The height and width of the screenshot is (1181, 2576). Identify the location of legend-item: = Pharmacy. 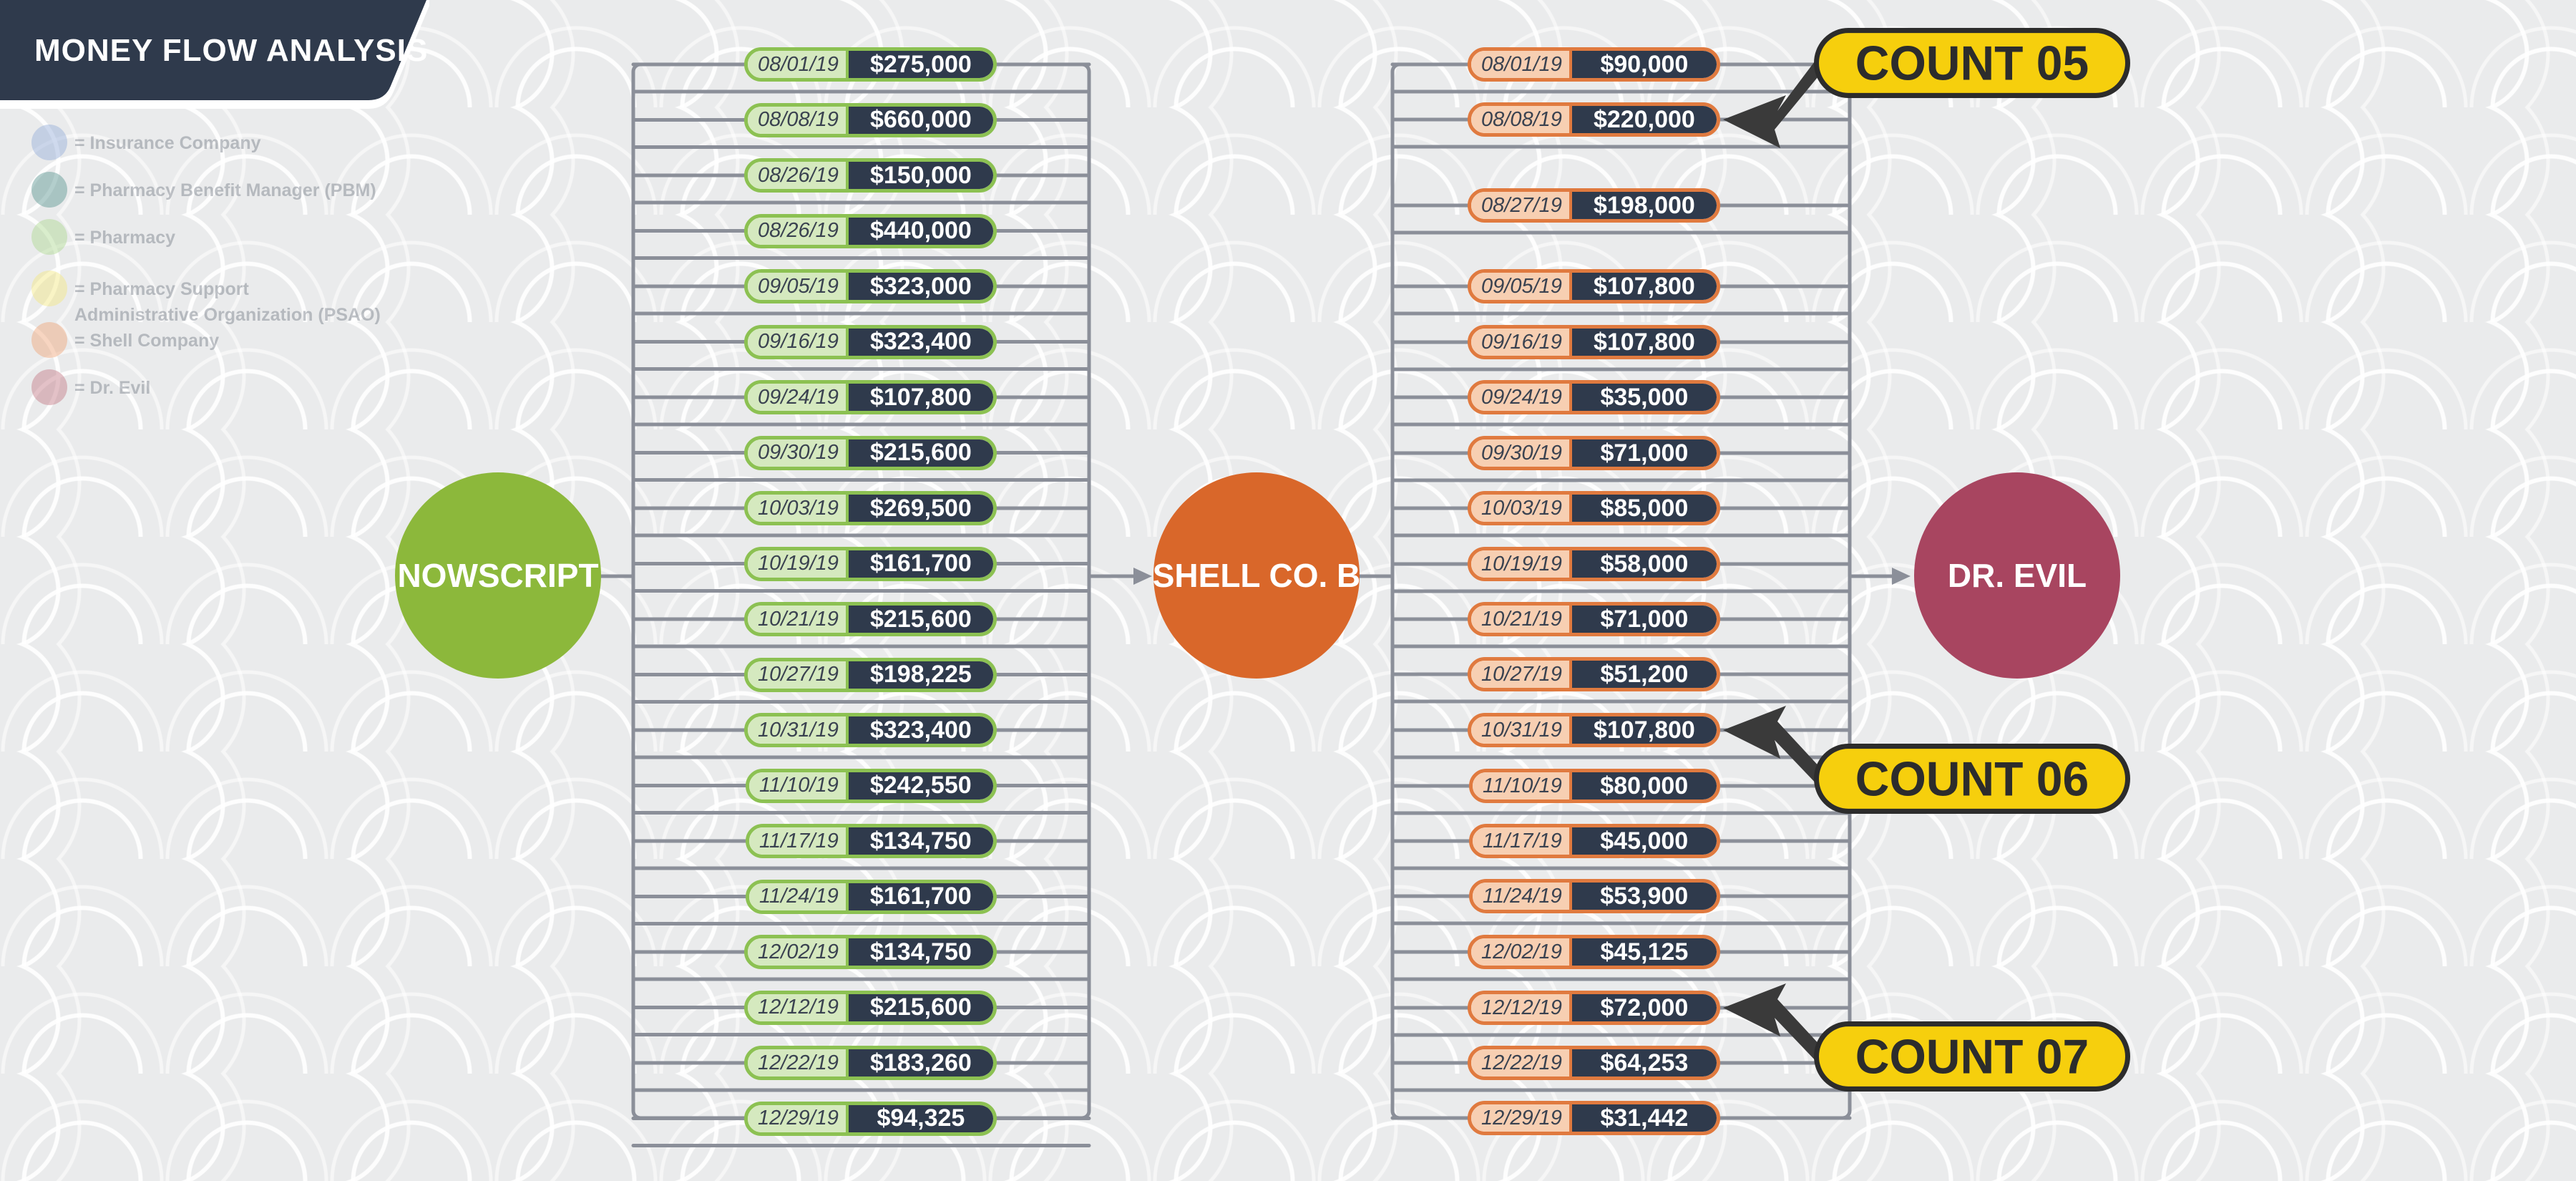
(103, 237).